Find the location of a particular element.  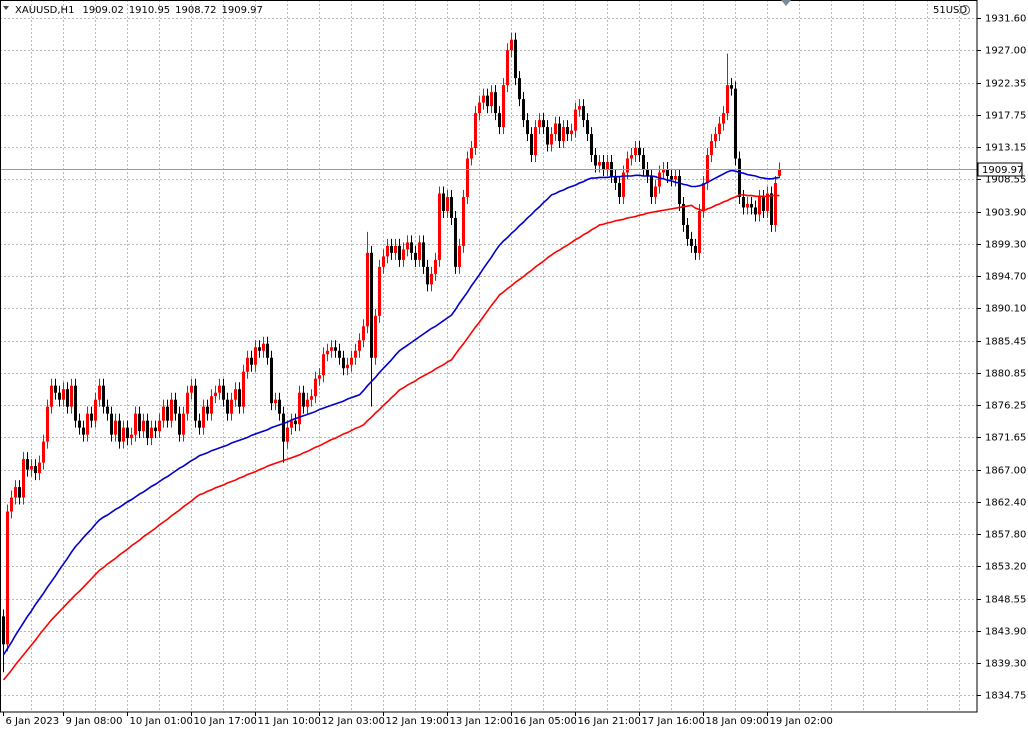

x-tick-label: 16 Jan 21:00 is located at coordinates (609, 721).